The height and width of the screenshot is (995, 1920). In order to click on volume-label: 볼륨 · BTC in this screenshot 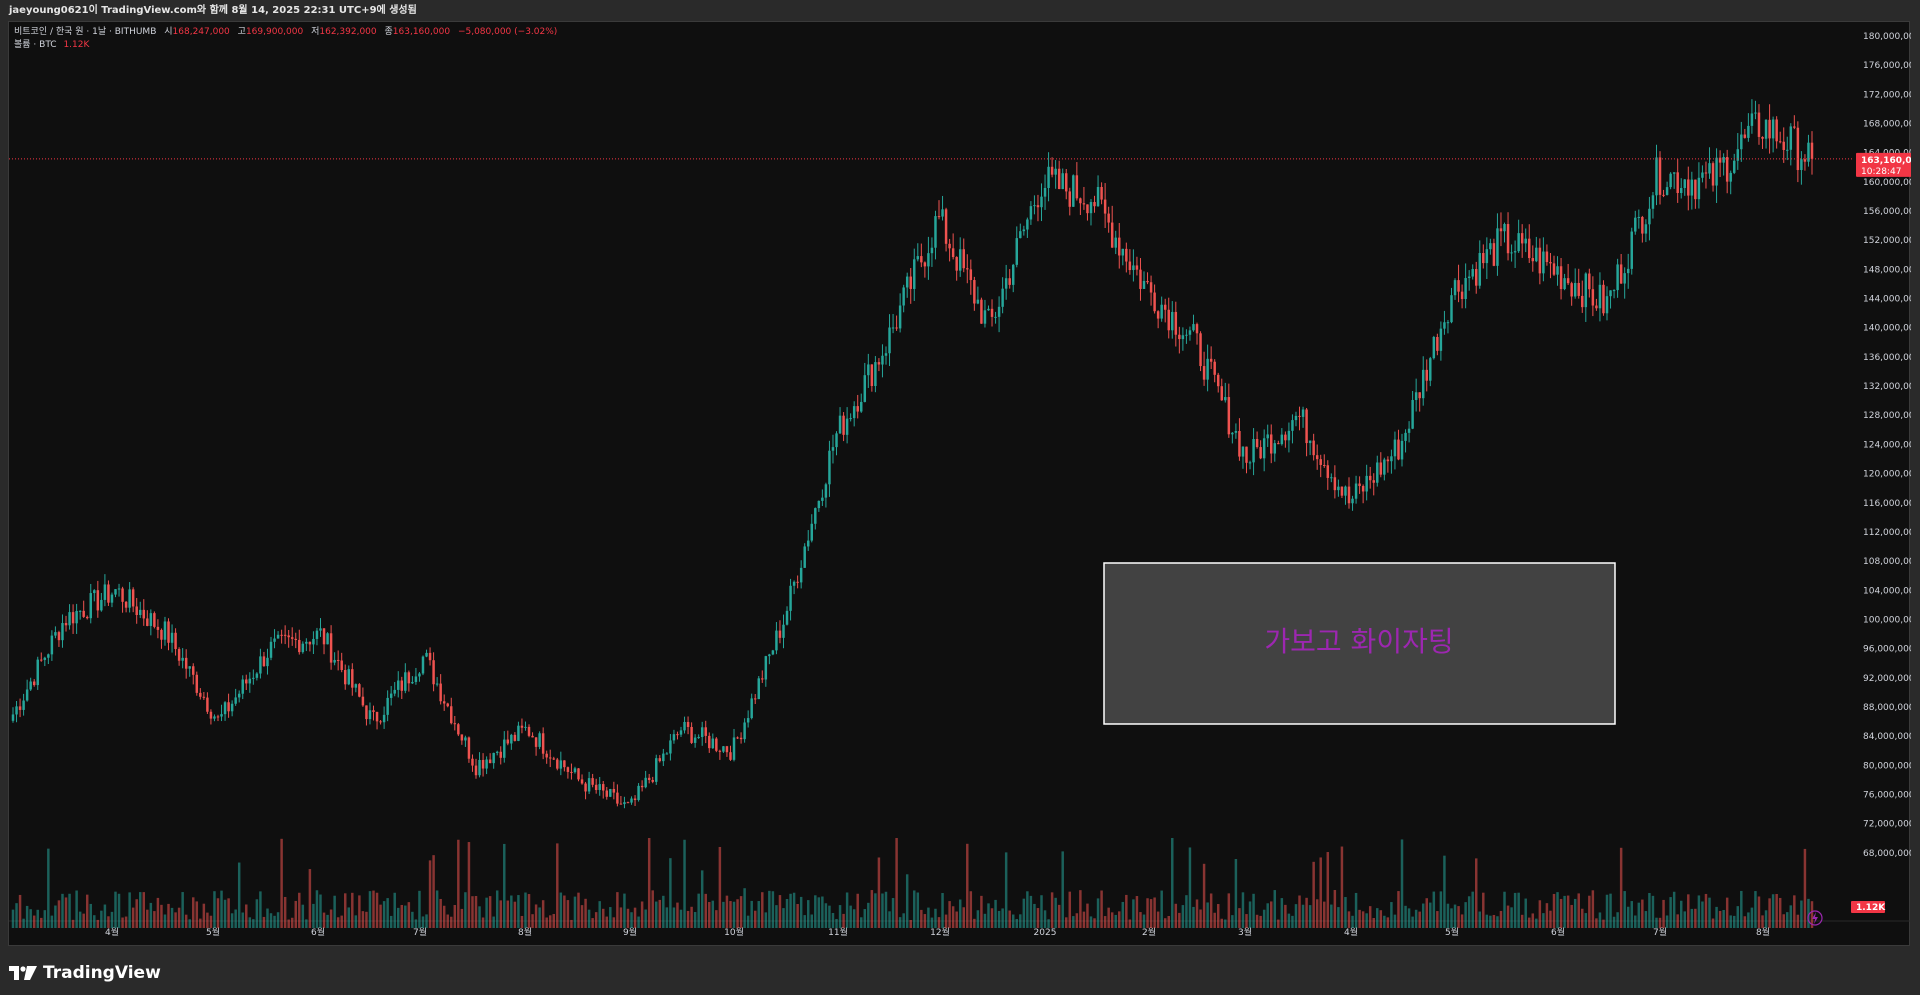, I will do `click(35, 45)`.